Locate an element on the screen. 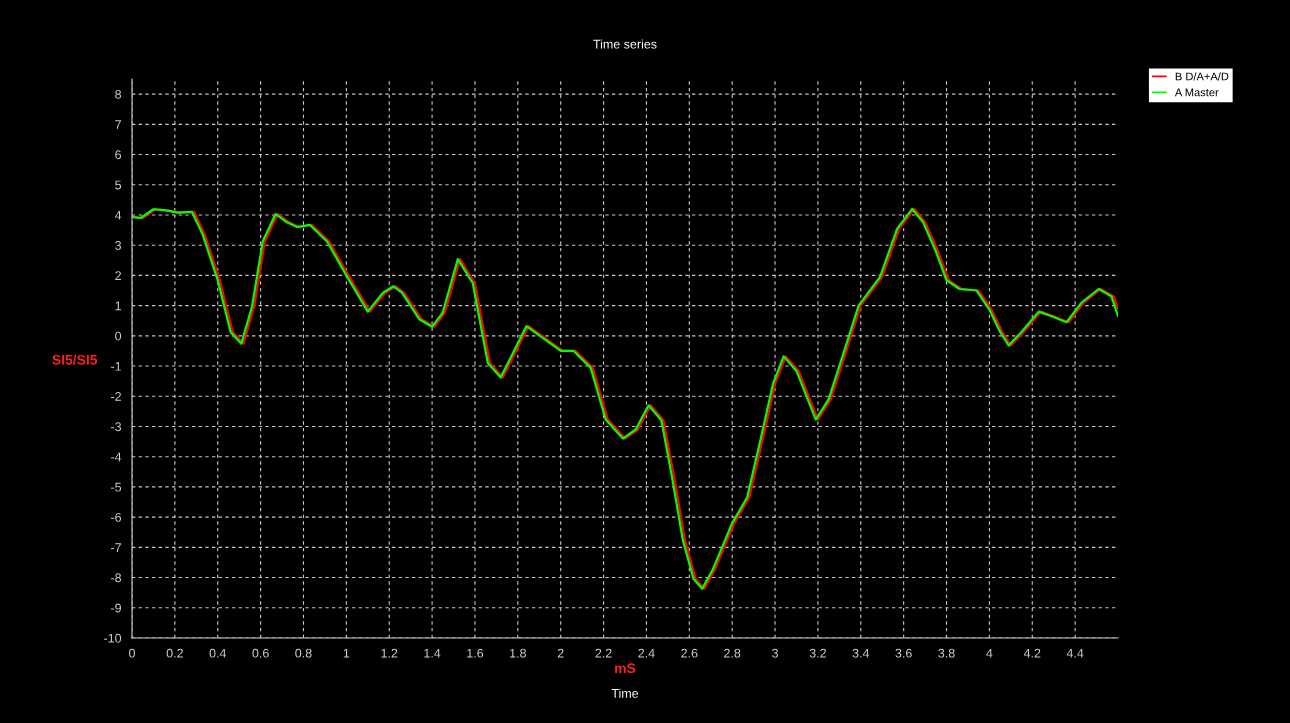 The height and width of the screenshot is (723, 1290). x-tick-label: 0 is located at coordinates (132, 653).